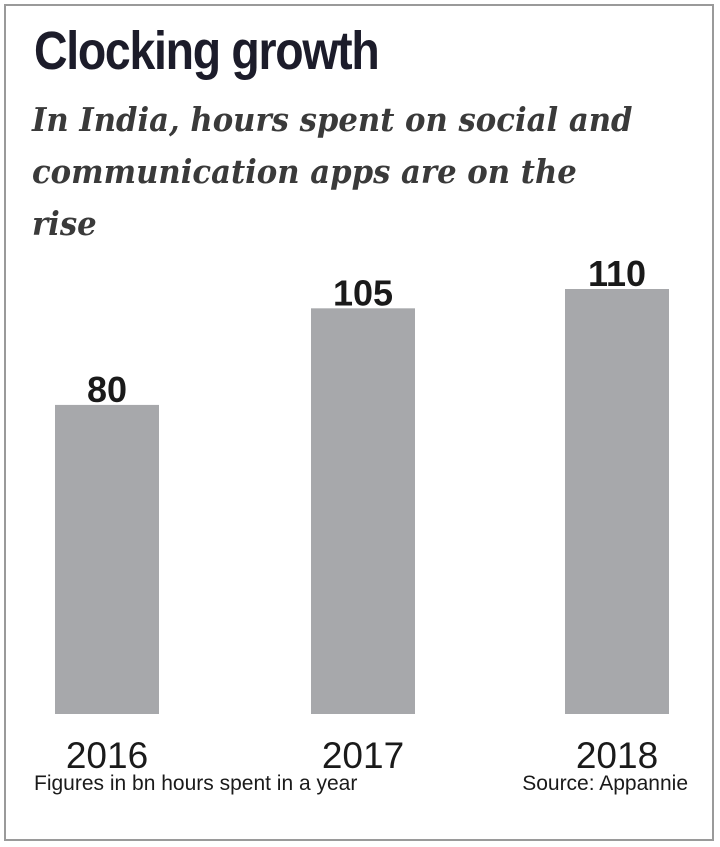  What do you see at coordinates (605, 783) in the screenshot?
I see `chart-source: Source: Appannie` at bounding box center [605, 783].